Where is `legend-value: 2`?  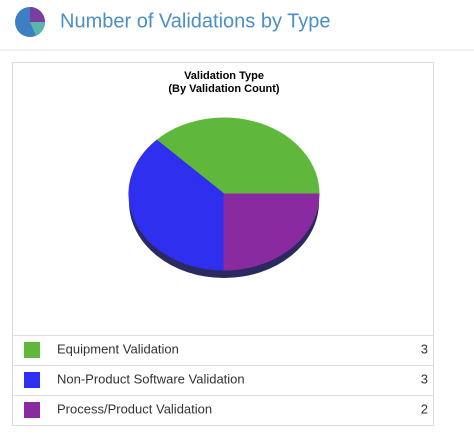 legend-value: 2 is located at coordinates (424, 408).